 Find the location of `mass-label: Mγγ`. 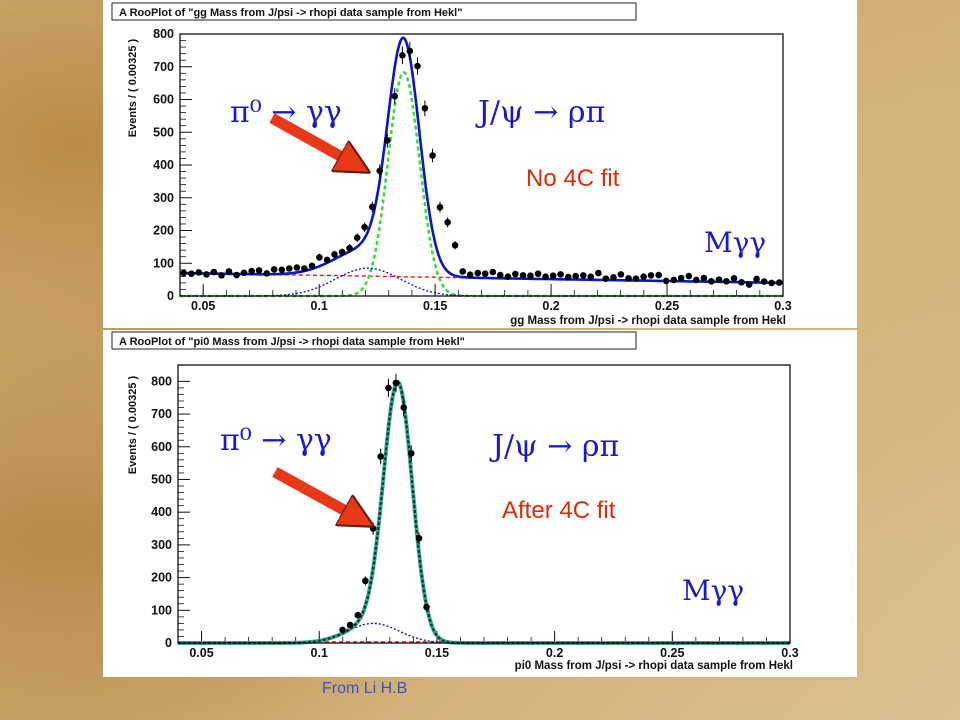

mass-label: Mγγ is located at coordinates (713, 590).